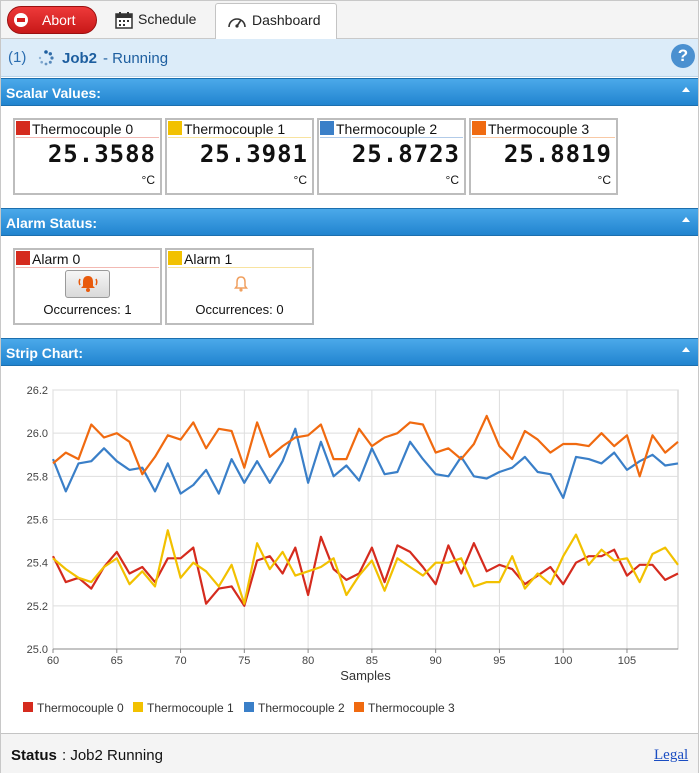 The width and height of the screenshot is (699, 773). I want to click on calendar-icon, so click(124, 20).